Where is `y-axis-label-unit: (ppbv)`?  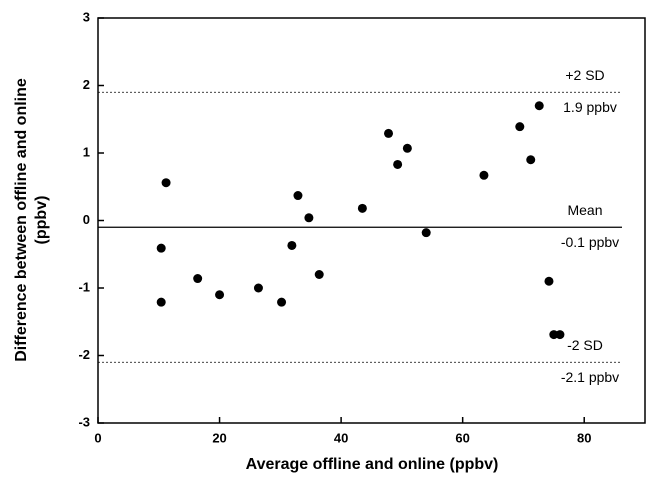 y-axis-label-unit: (ppbv) is located at coordinates (41, 220).